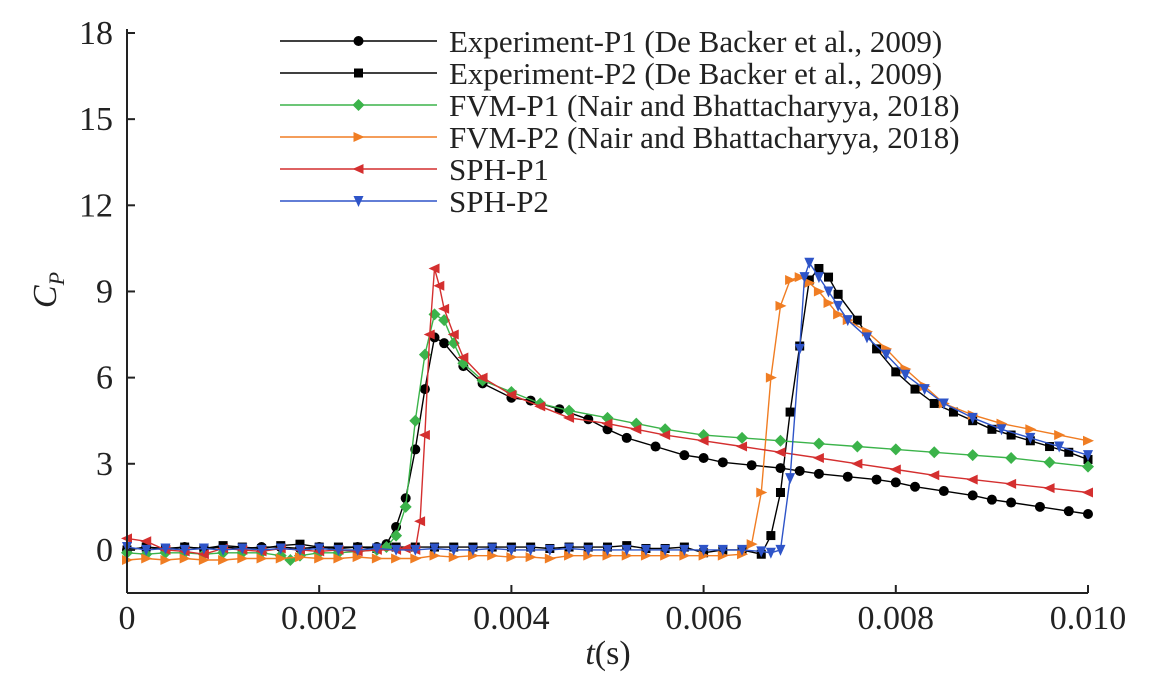  I want to click on y-tick-label: 15, so click(96, 119).